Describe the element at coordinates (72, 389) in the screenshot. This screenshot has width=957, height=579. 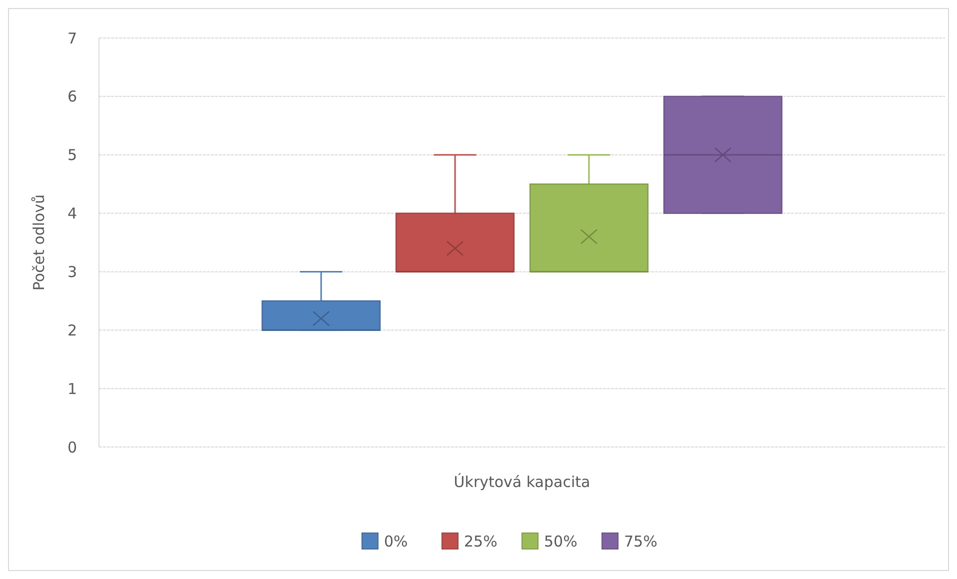
I see `y-tick-label: 1` at that location.